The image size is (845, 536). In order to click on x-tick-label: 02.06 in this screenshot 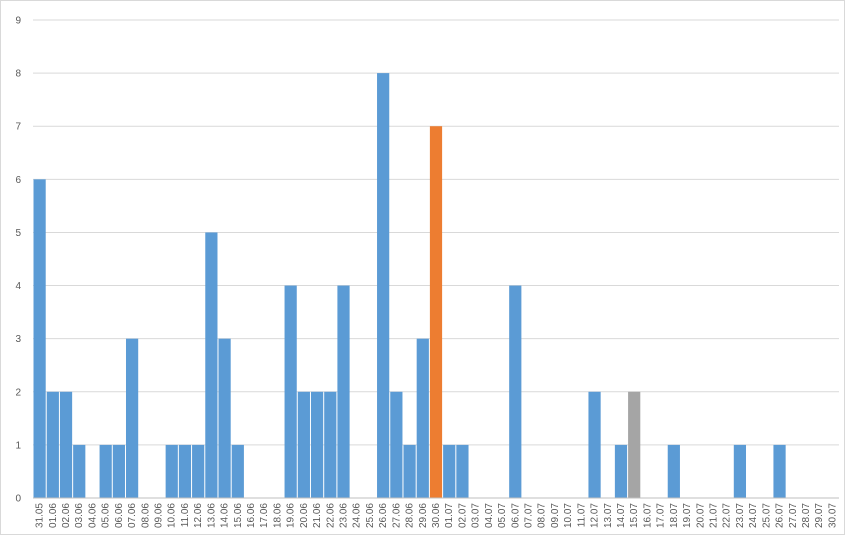, I will do `click(66, 515)`.